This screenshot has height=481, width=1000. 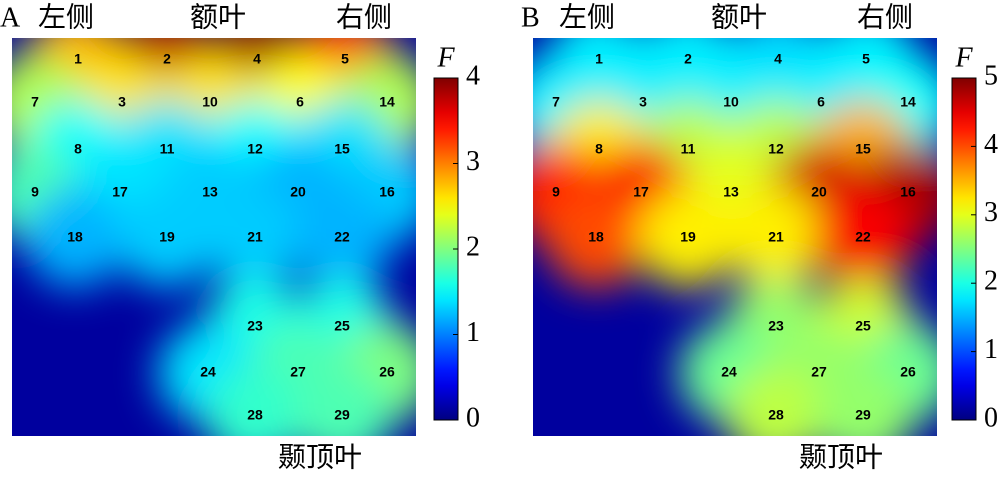 I want to click on panel-label: A, so click(x=10, y=17).